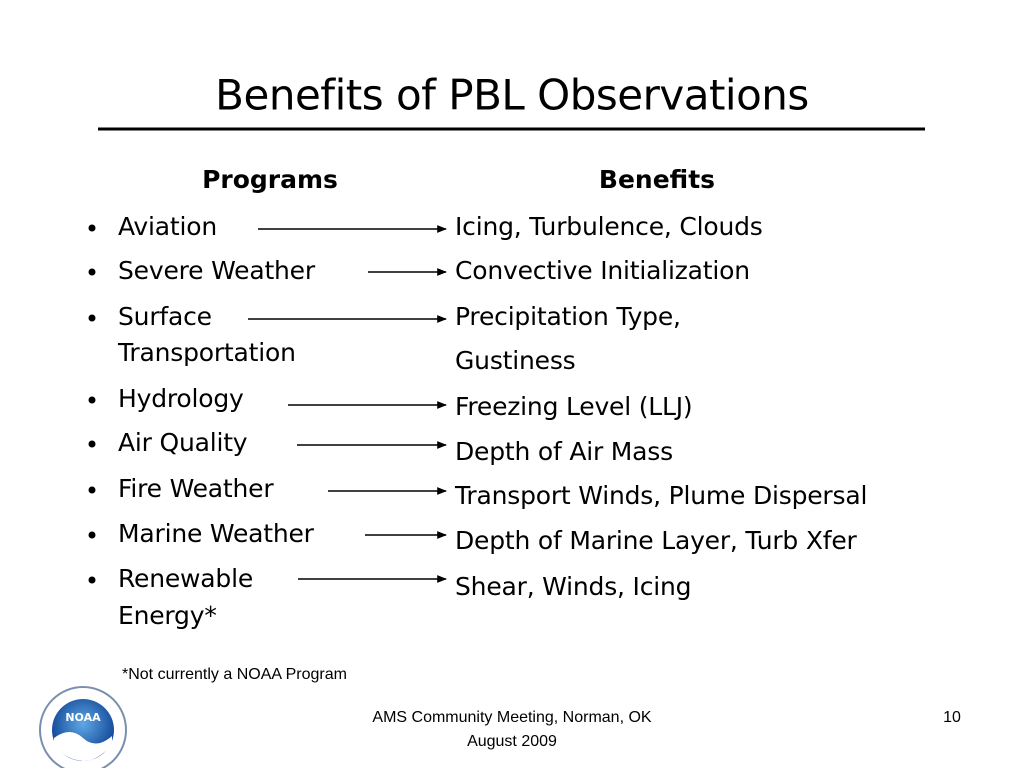 This screenshot has height=768, width=1024. I want to click on logo: NOAA, so click(83, 727).